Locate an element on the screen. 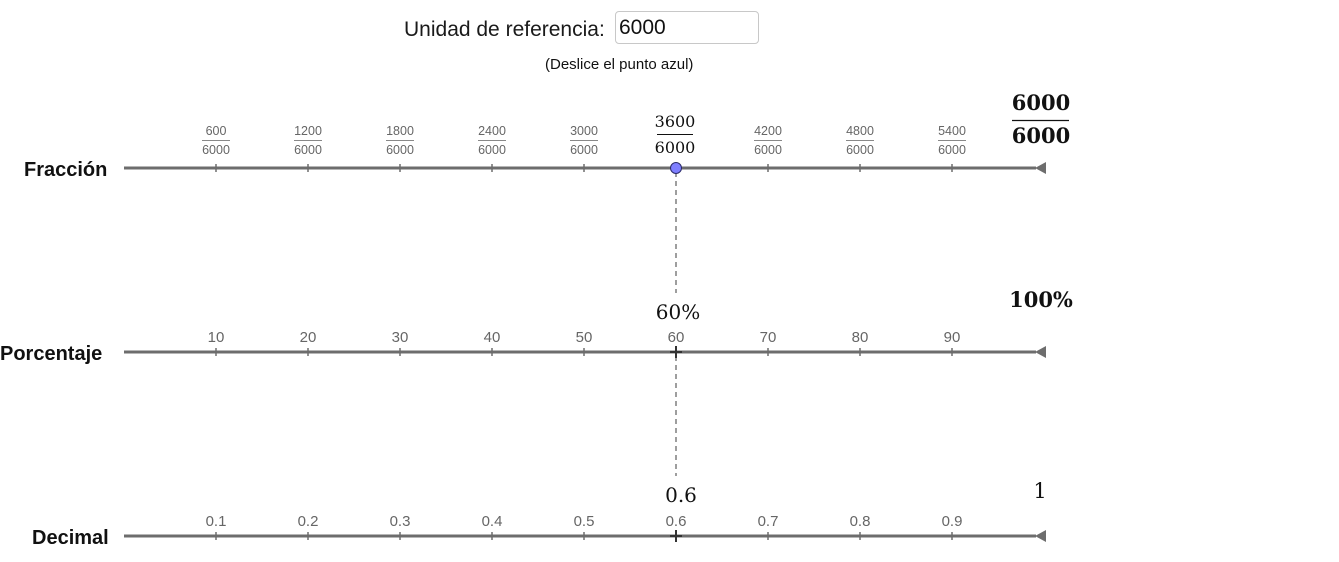 The image size is (1339, 562). tick-label-numerator: 4800 is located at coordinates (860, 131).